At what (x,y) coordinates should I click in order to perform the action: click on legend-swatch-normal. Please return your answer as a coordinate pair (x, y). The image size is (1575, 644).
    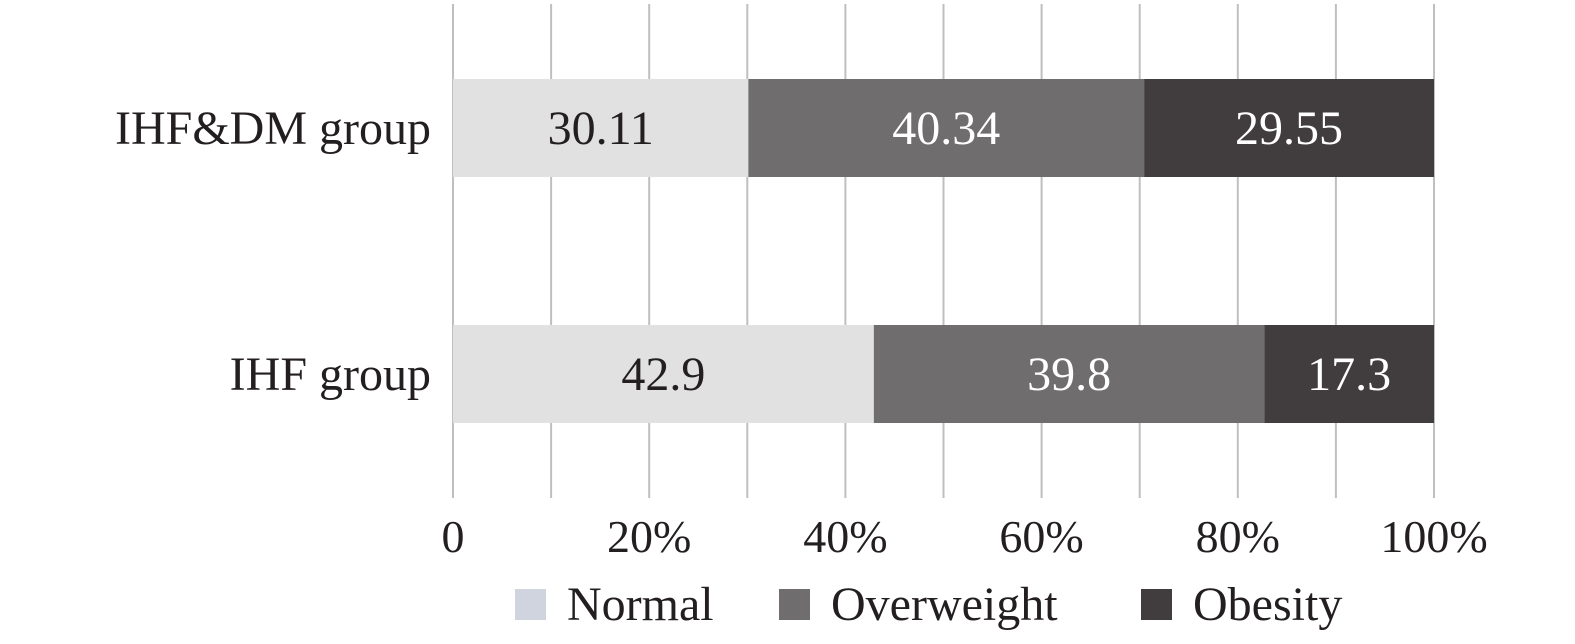
    Looking at the image, I should click on (530, 604).